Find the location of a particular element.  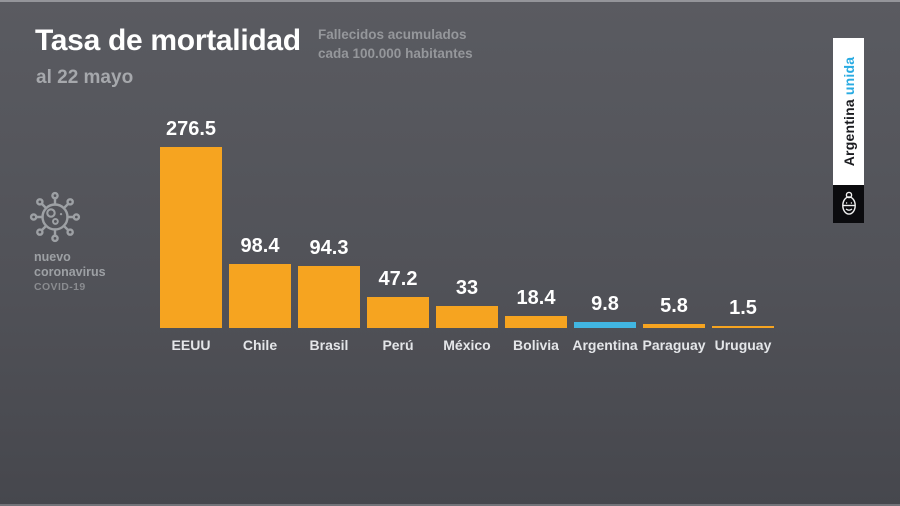

bar-column: 1.5 Uruguay is located at coordinates (743, 181).